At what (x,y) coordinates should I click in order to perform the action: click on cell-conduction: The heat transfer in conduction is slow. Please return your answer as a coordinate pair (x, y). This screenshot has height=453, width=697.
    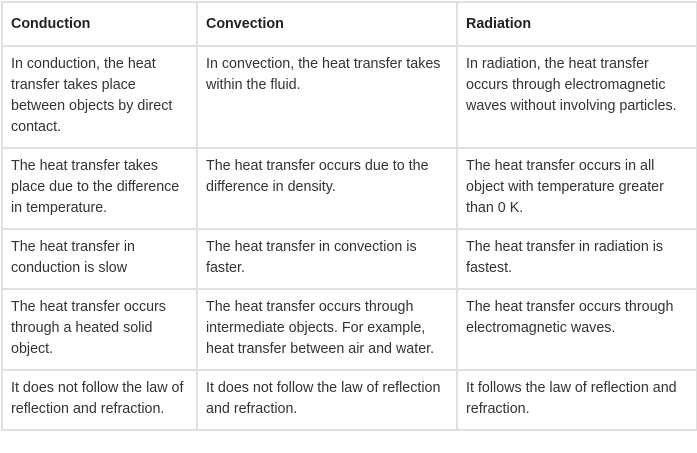
    Looking at the image, I should click on (99, 259).